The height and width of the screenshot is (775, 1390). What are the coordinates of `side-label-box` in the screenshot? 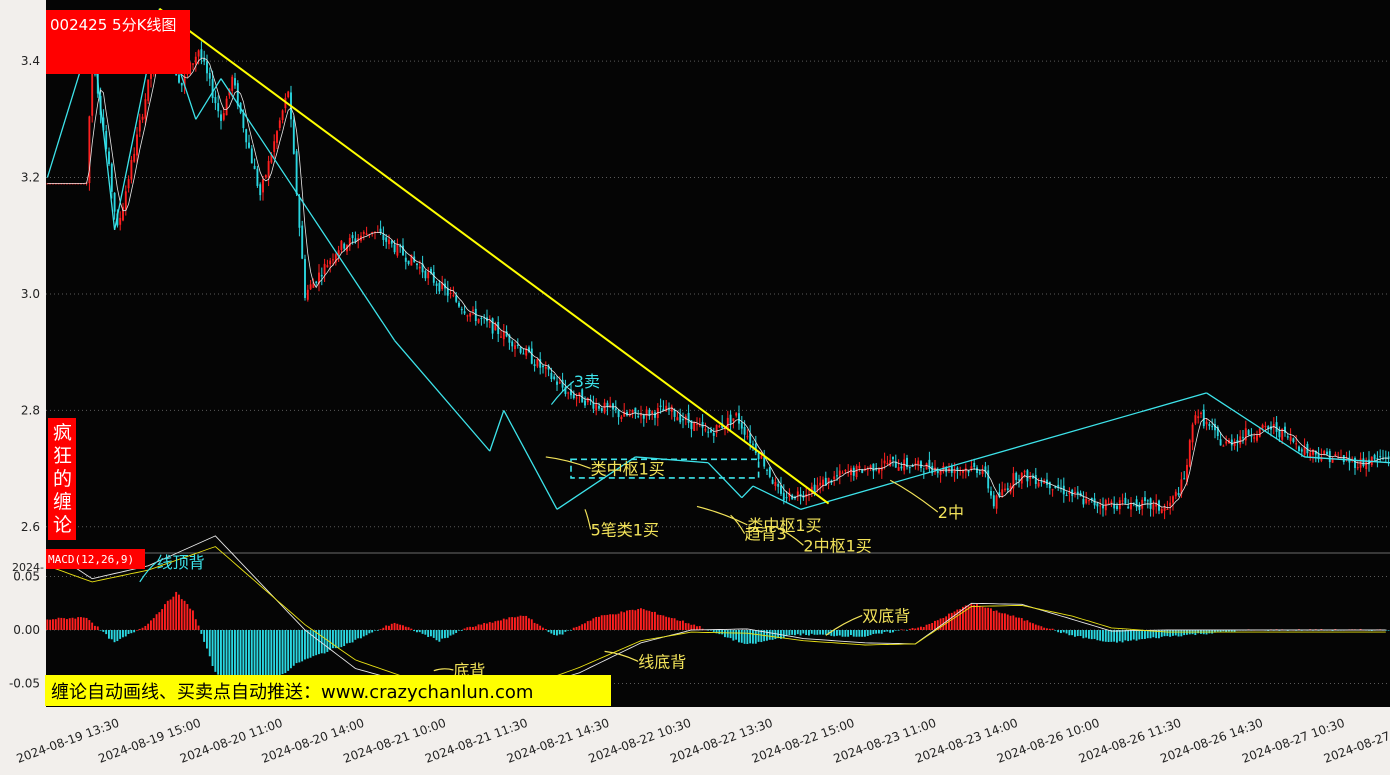 It's located at (62, 479).